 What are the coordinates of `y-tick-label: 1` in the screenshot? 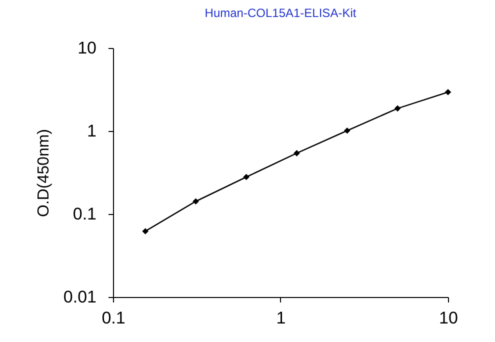 It's located at (91, 131).